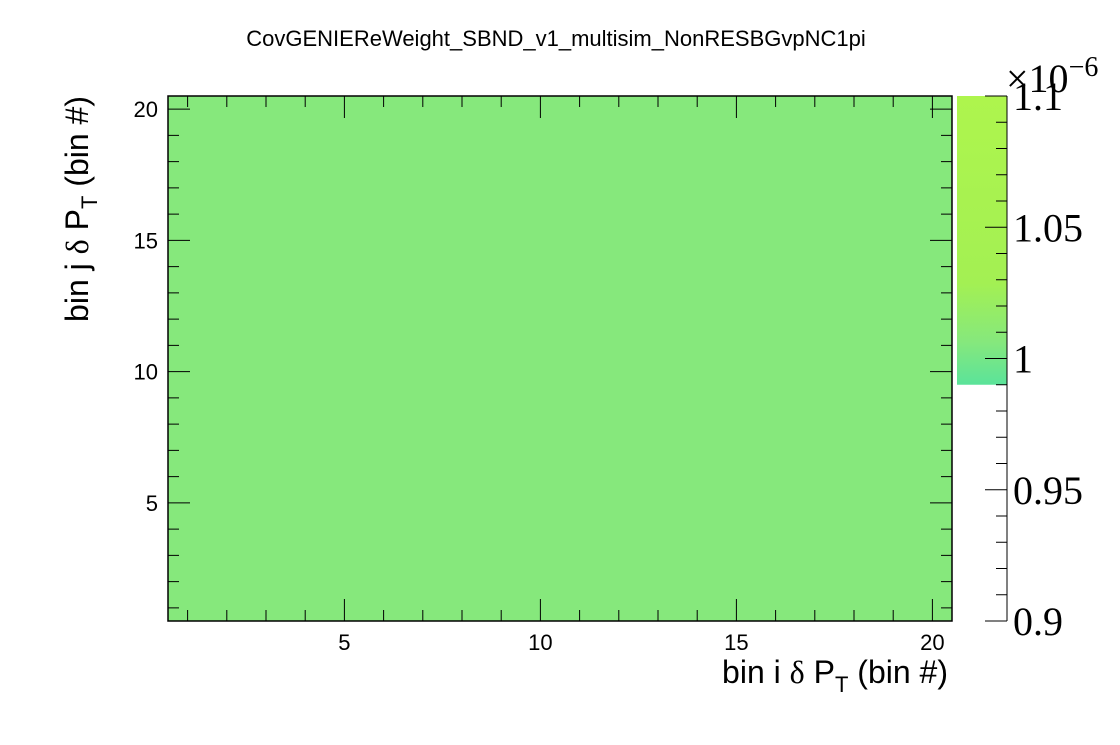 The width and height of the screenshot is (1120, 745). Describe the element at coordinates (146, 372) in the screenshot. I see `y-tick-label: 10` at that location.